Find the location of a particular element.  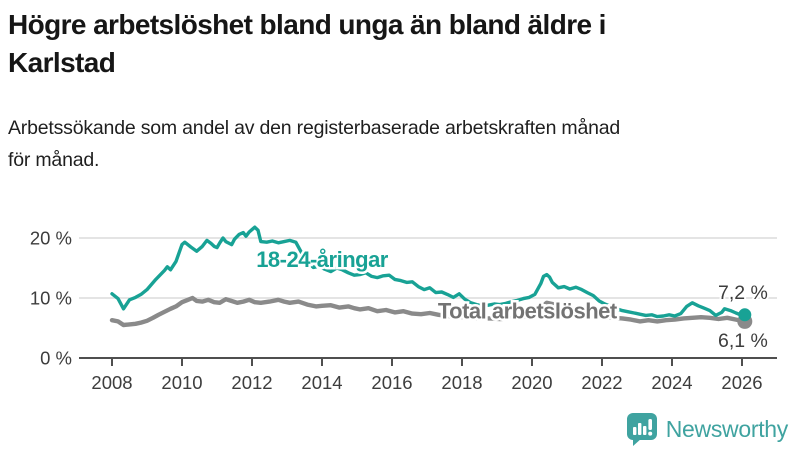

chart-subtitle-line-2: för månad. is located at coordinates (54, 160).